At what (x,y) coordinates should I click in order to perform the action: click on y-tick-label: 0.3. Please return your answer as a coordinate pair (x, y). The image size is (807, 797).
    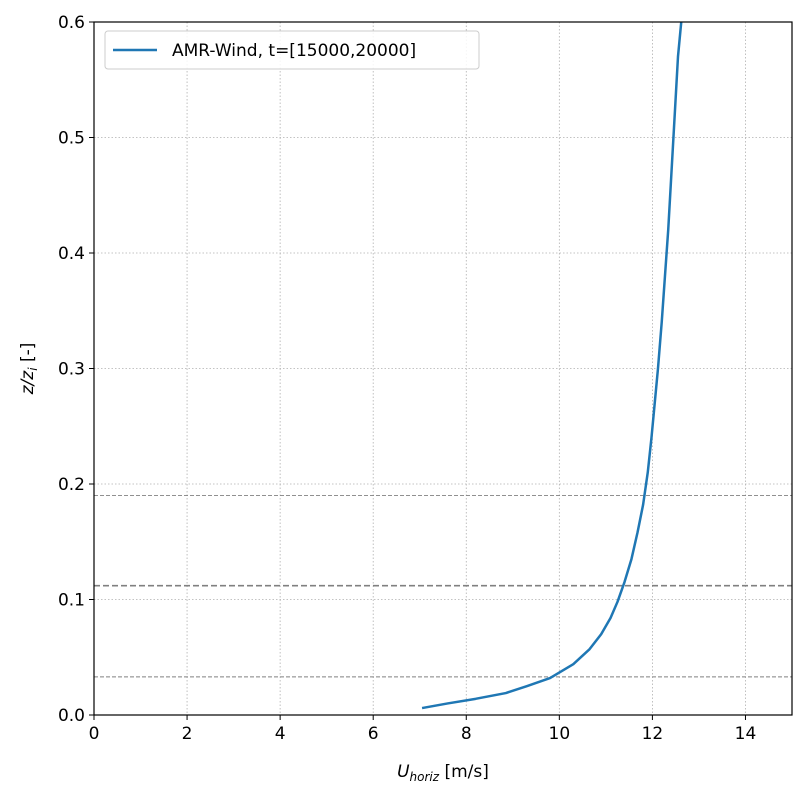
    Looking at the image, I should click on (71, 370).